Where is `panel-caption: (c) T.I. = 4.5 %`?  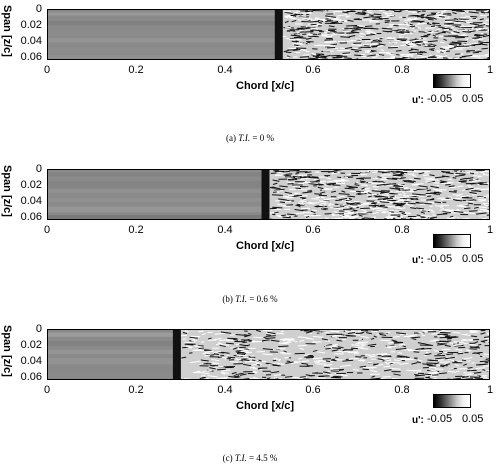
panel-caption: (c) T.I. = 4.5 % is located at coordinates (250, 458).